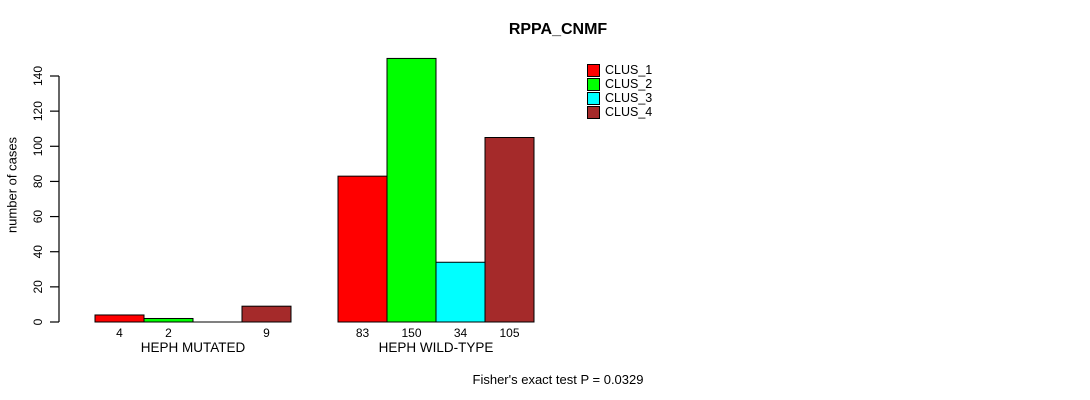 This screenshot has width=1090, height=400. Describe the element at coordinates (558, 379) in the screenshot. I see `fisher-test-annotation: Fisher's exact test P = 0.0329` at that location.